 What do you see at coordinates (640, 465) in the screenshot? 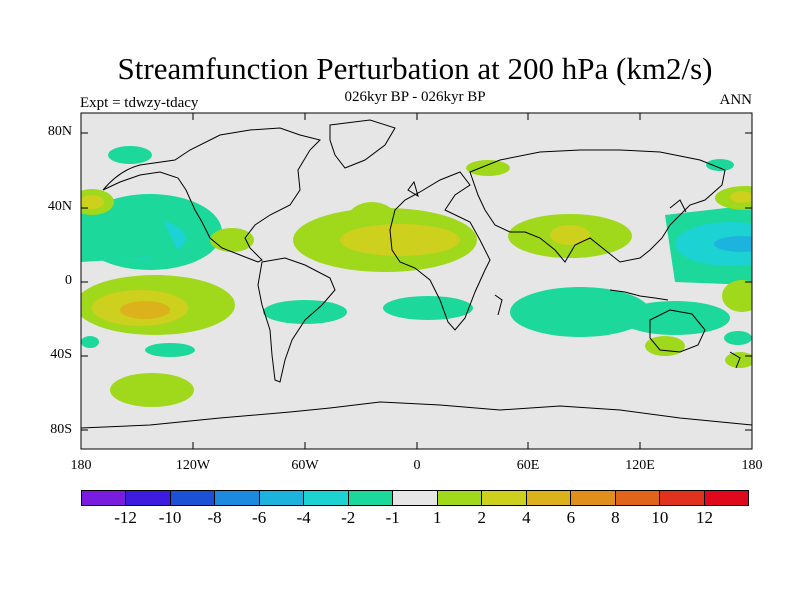
I see `lon-label-120e: 120E` at bounding box center [640, 465].